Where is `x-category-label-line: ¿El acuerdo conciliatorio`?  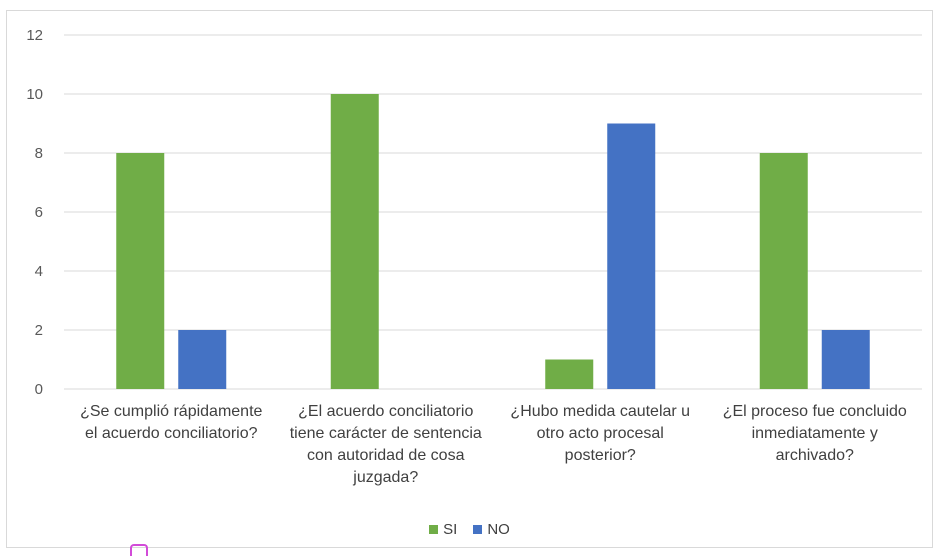 x-category-label-line: ¿El acuerdo conciliatorio is located at coordinates (386, 411).